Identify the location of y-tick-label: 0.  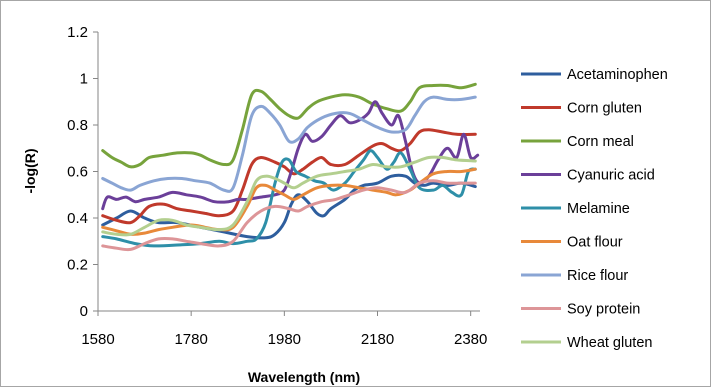
(84, 311).